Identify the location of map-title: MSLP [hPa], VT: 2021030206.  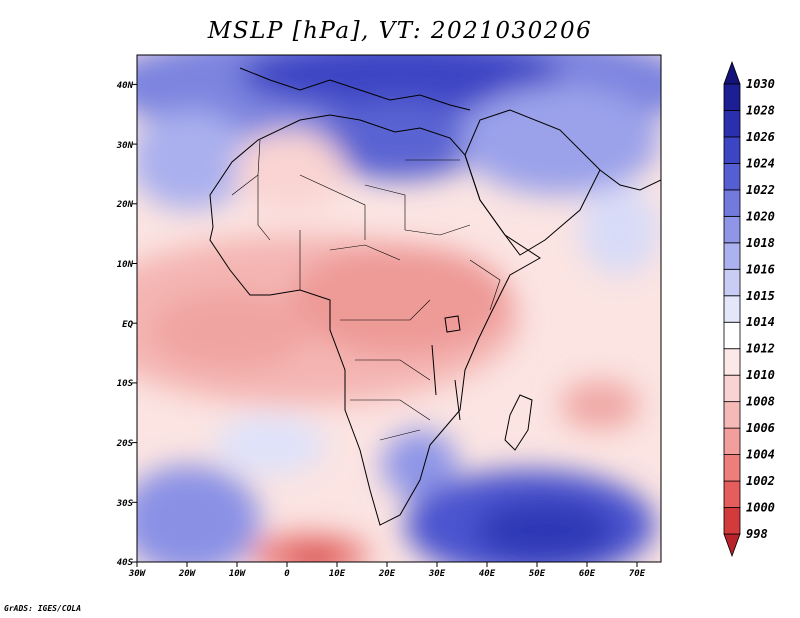
(400, 31).